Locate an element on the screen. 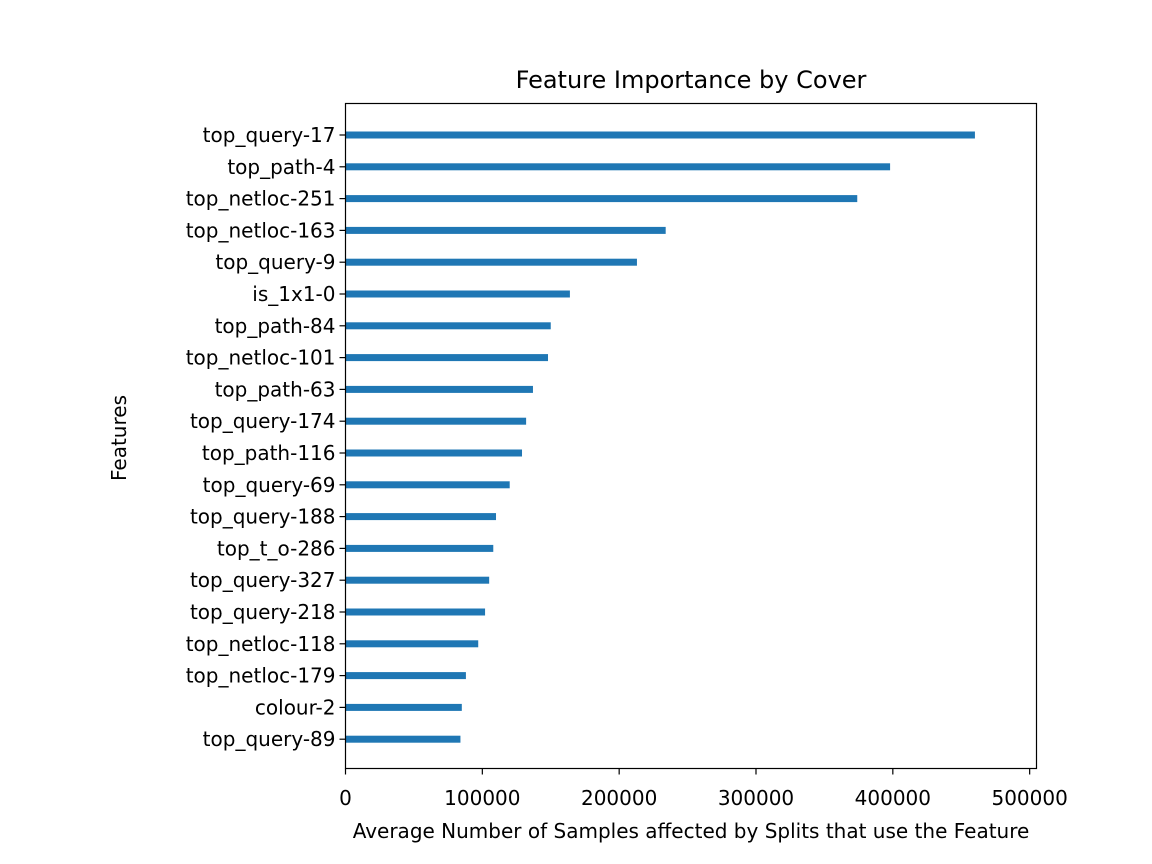 Image resolution: width=1152 pixels, height=864 pixels. y-tick-label: top_netloc-251 is located at coordinates (261, 199).